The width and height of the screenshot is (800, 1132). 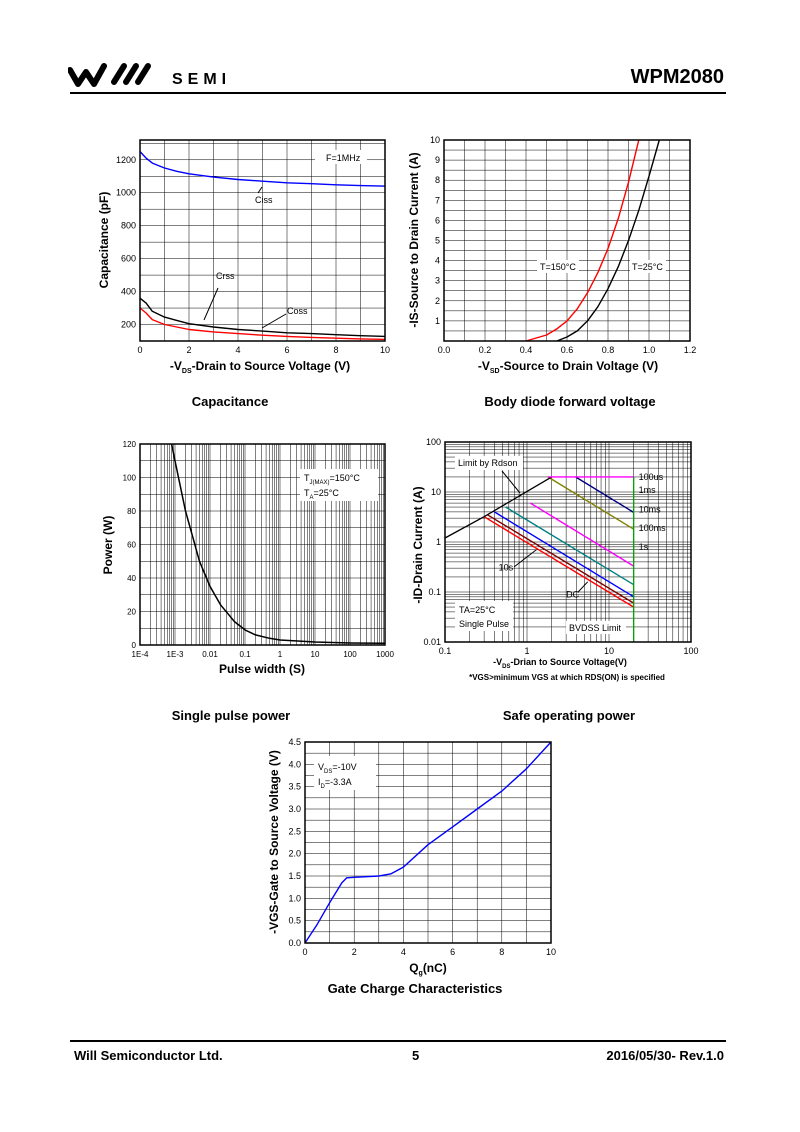 I want to click on dc-pointer, so click(x=583, y=587).